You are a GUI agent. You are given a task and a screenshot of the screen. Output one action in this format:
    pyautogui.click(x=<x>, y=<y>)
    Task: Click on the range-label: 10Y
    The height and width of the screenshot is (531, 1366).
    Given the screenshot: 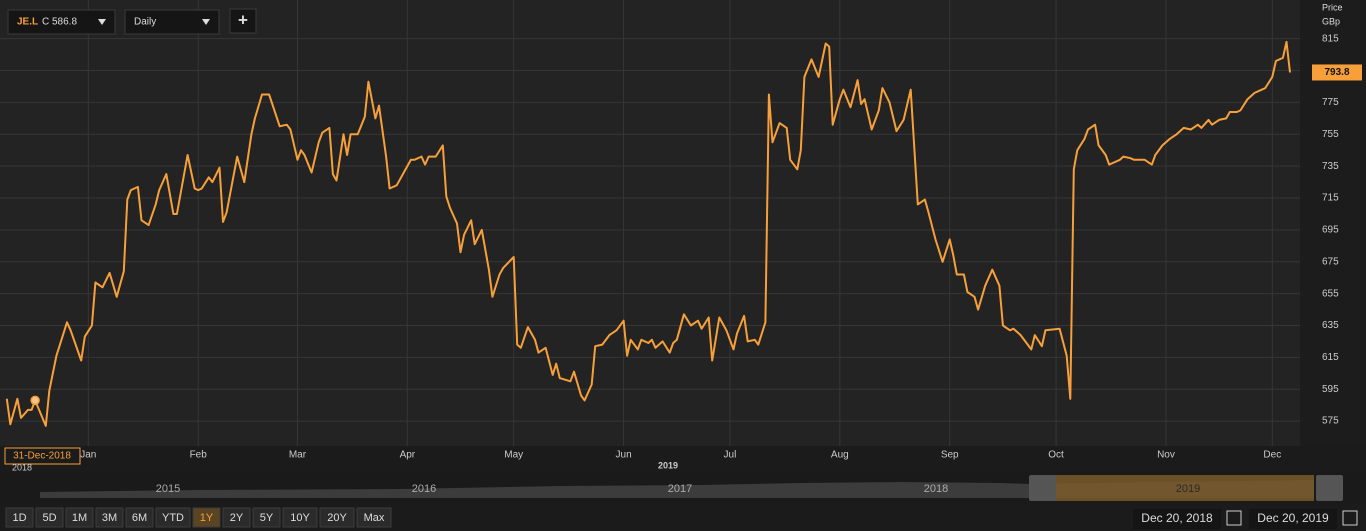 What is the action you would take?
    pyautogui.click(x=300, y=518)
    